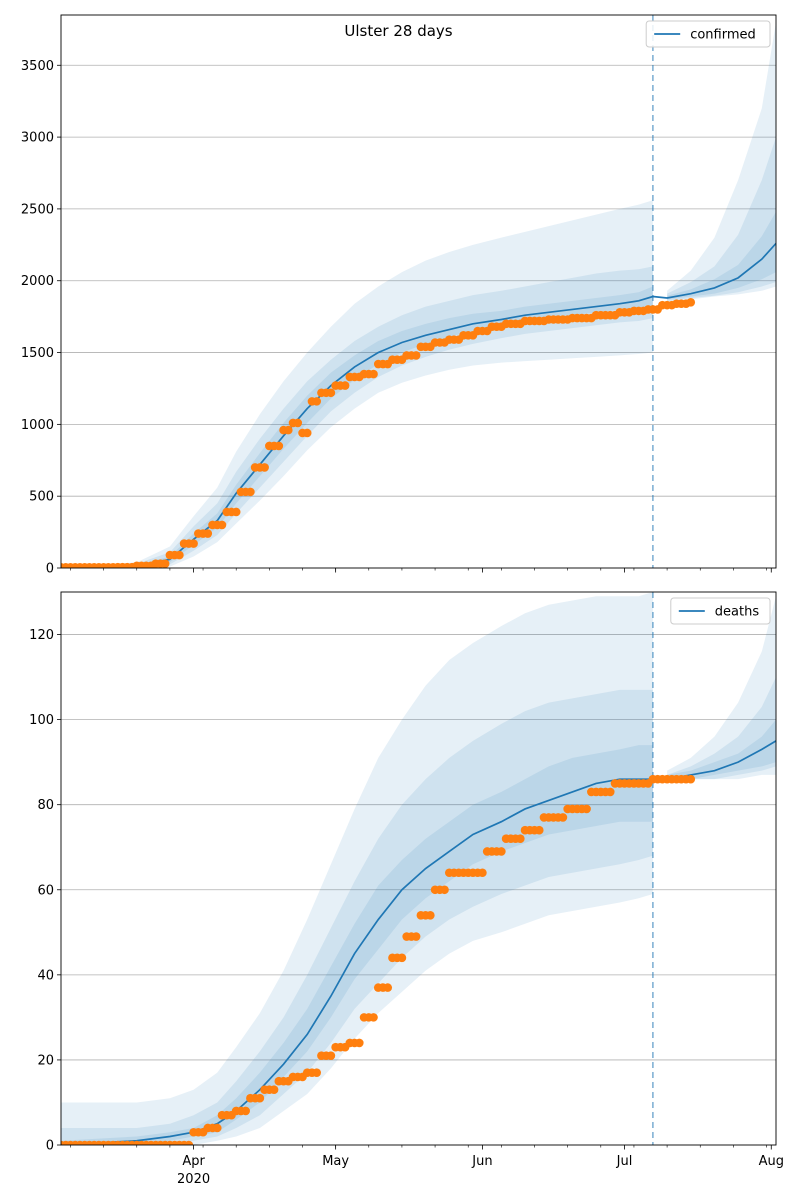 This screenshot has width=800, height=1204. What do you see at coordinates (37, 353) in the screenshot?
I see `y-tick-label: 1500` at bounding box center [37, 353].